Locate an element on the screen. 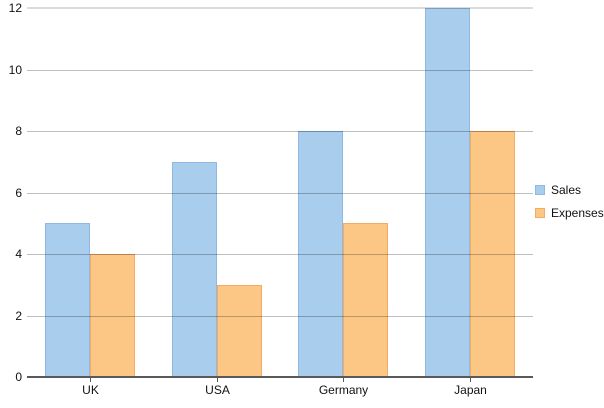 The height and width of the screenshot is (408, 604). bar-sales-germany is located at coordinates (320, 254).